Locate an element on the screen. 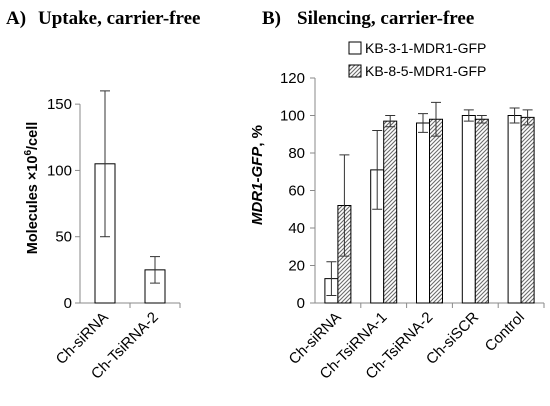  y-tick-label: 60 is located at coordinates (296, 191).